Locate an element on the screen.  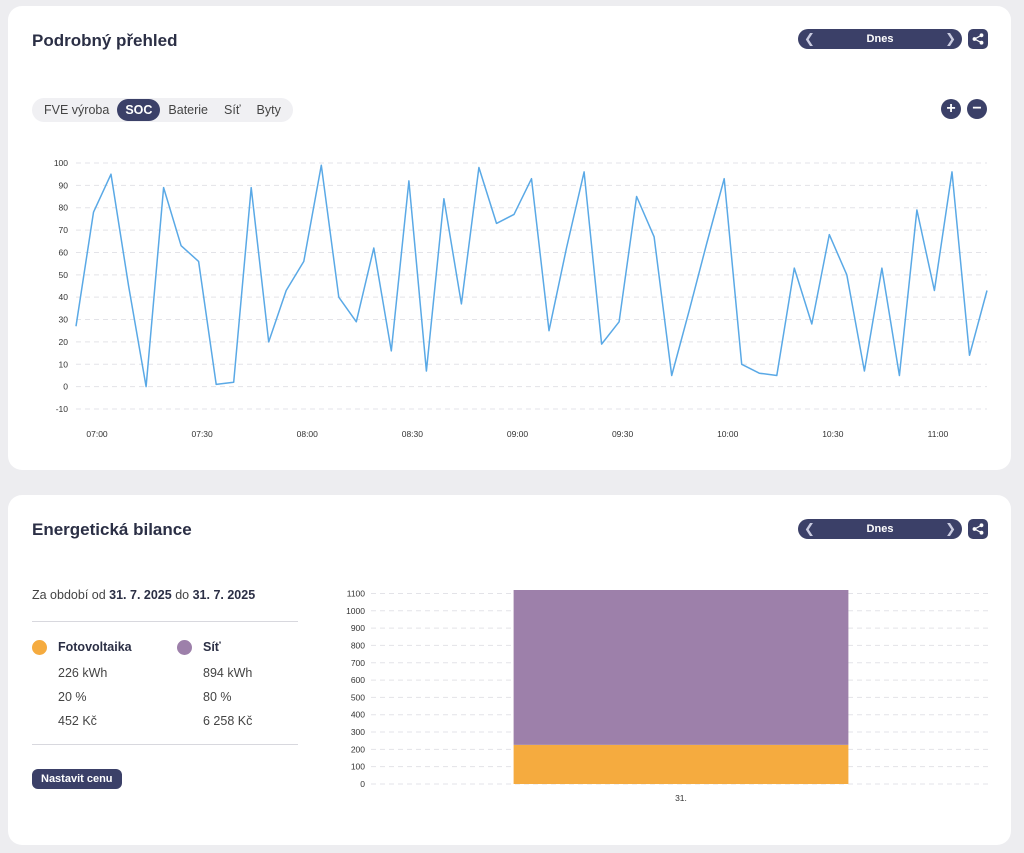
period-to: 31. 7. 2025 is located at coordinates (224, 595).